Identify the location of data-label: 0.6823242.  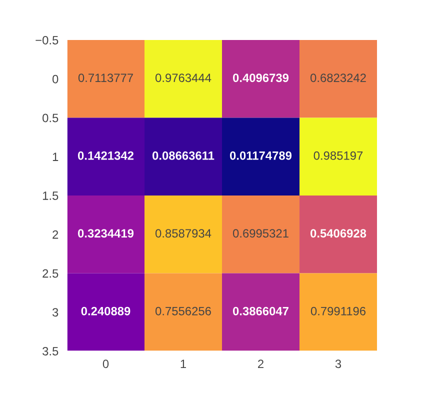
(338, 78).